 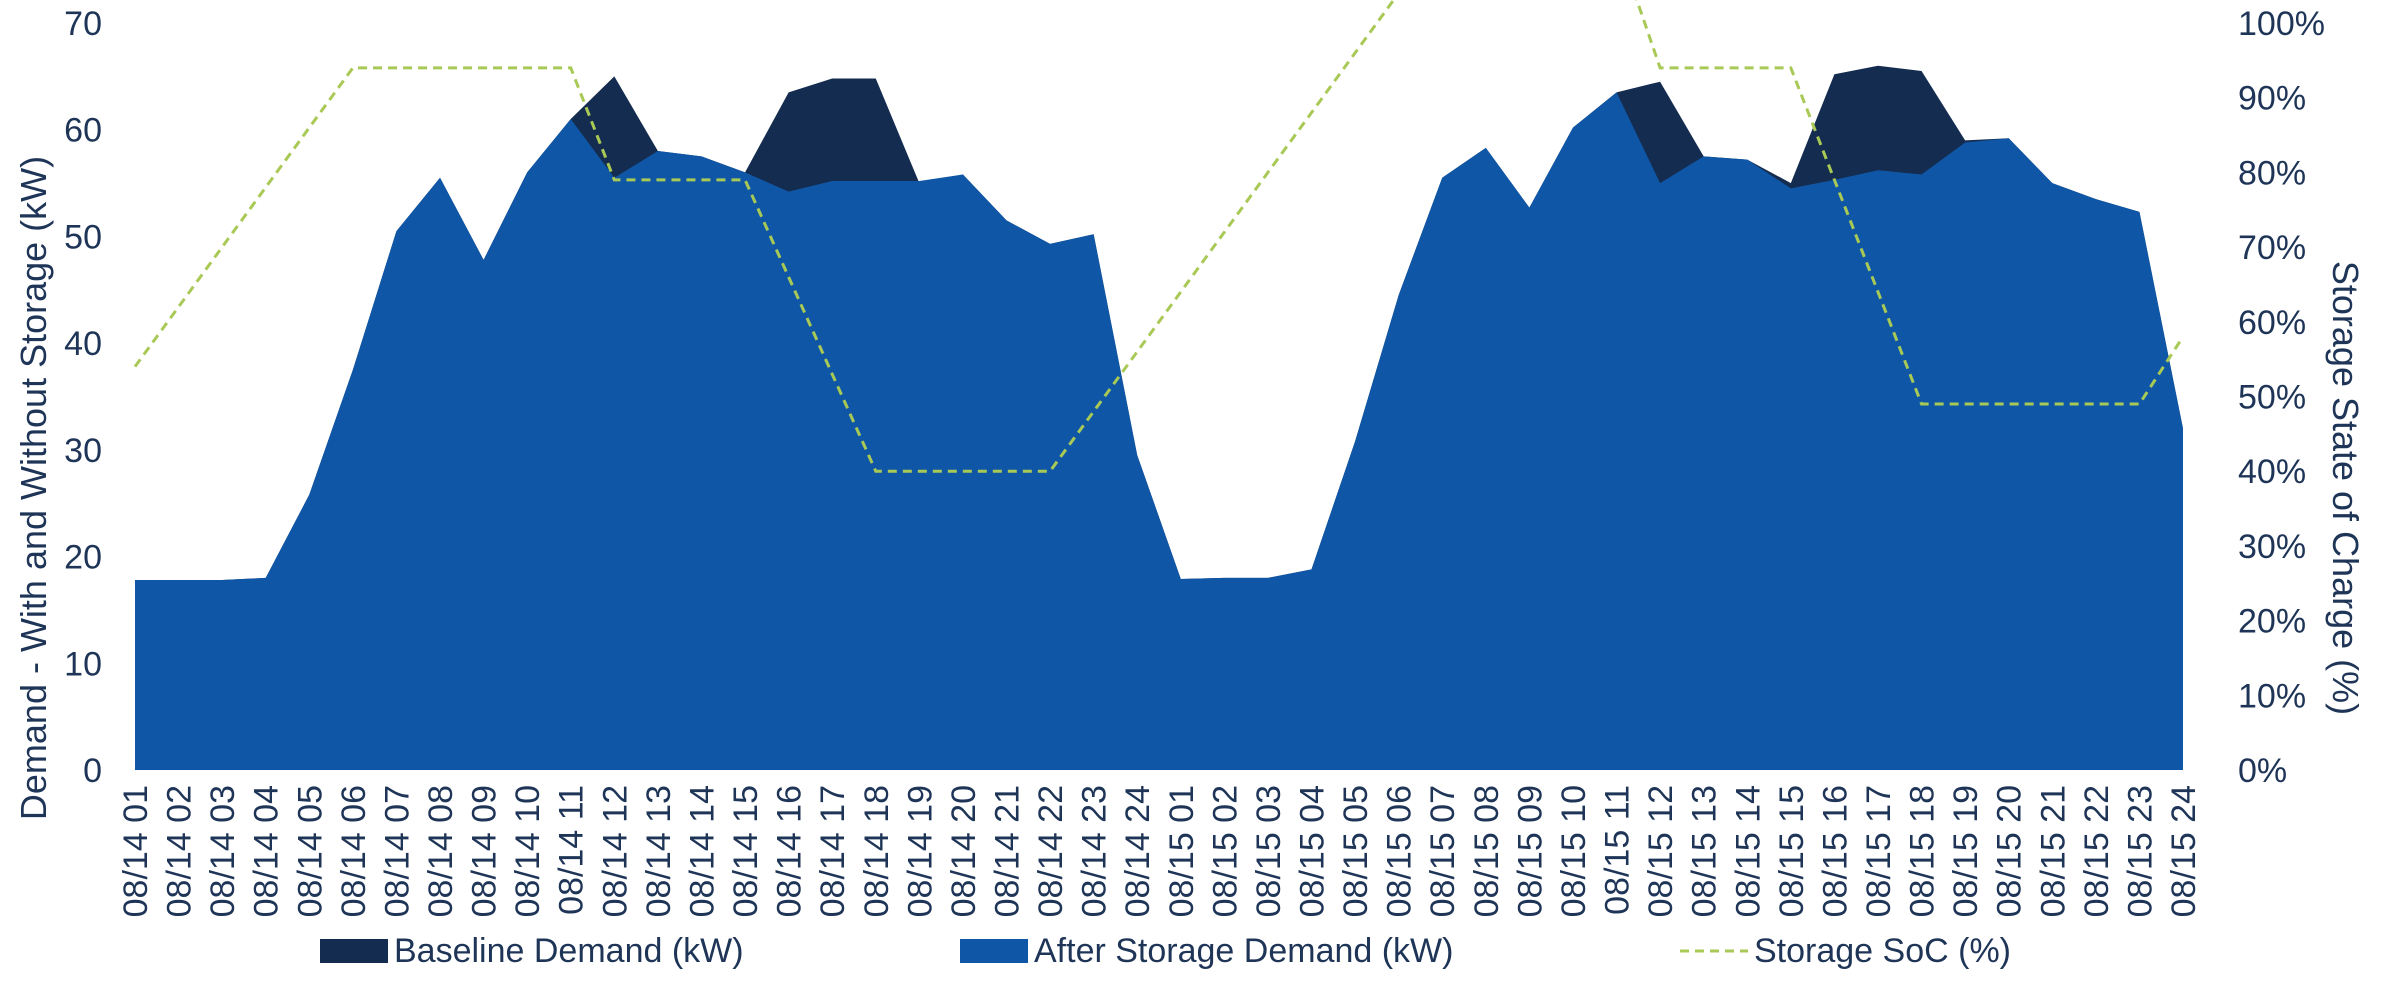 I want to click on left-tick-label: 60, so click(x=83, y=131).